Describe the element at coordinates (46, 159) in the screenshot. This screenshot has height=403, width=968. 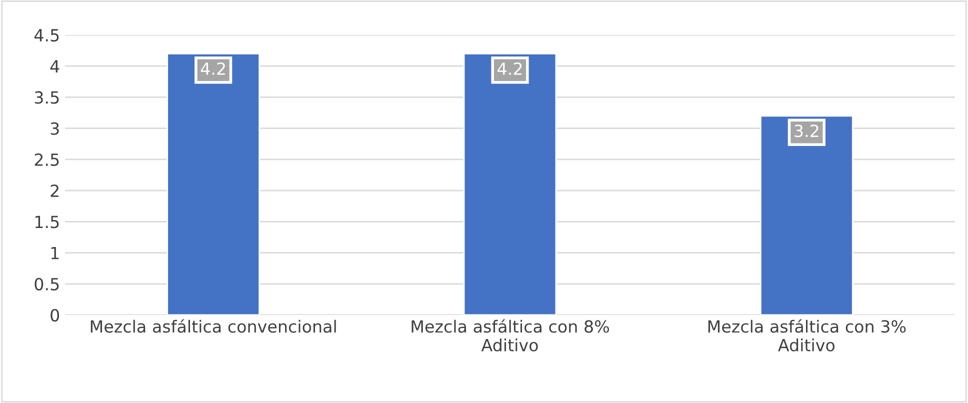
I see `y-tick-label: 2.5` at that location.